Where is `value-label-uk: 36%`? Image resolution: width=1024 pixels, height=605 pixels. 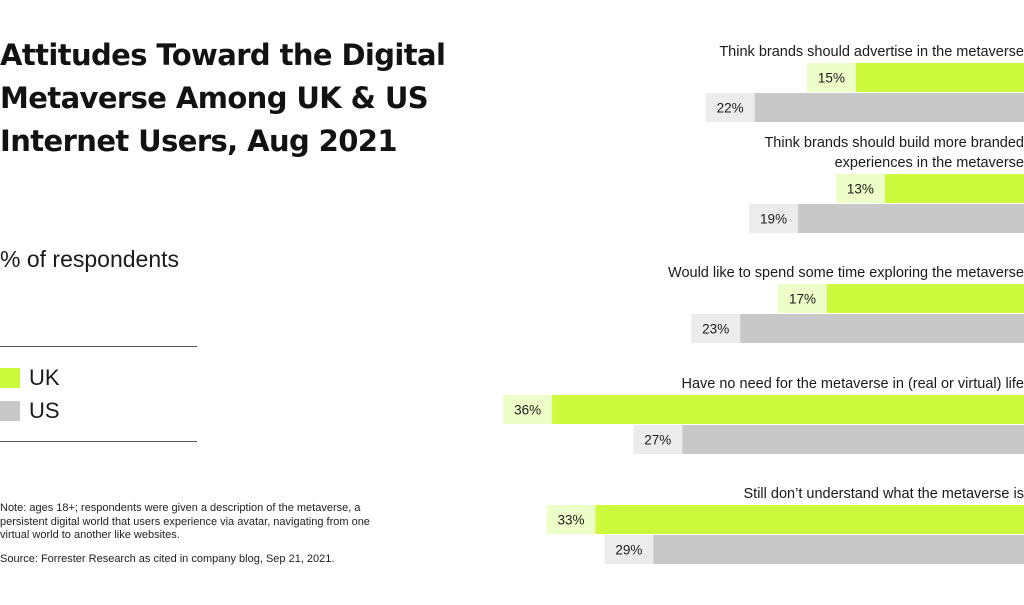 value-label-uk: 36% is located at coordinates (527, 410).